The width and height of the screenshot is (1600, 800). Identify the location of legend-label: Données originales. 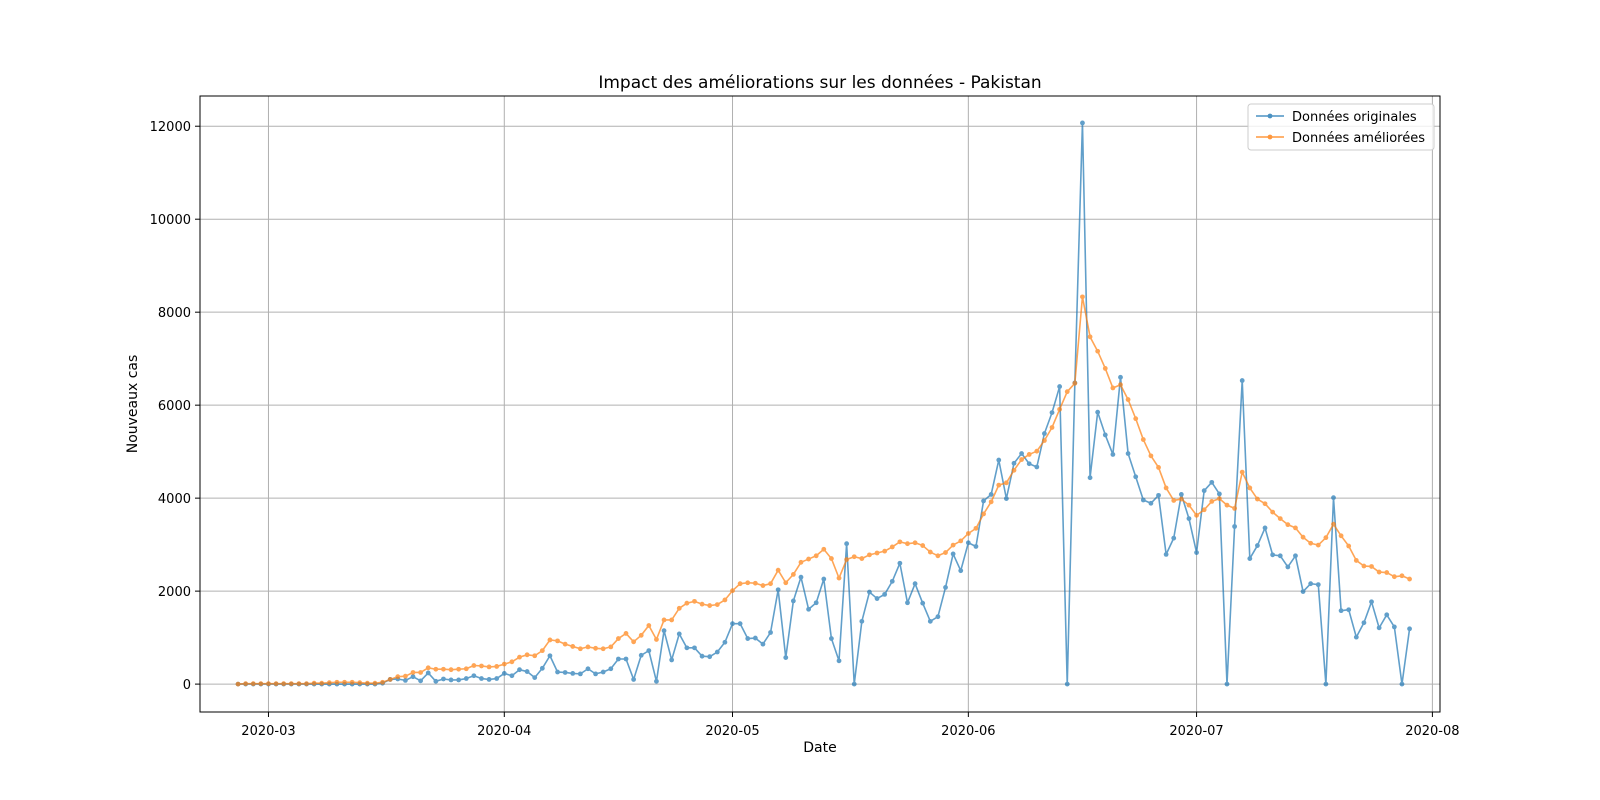
(1354, 117).